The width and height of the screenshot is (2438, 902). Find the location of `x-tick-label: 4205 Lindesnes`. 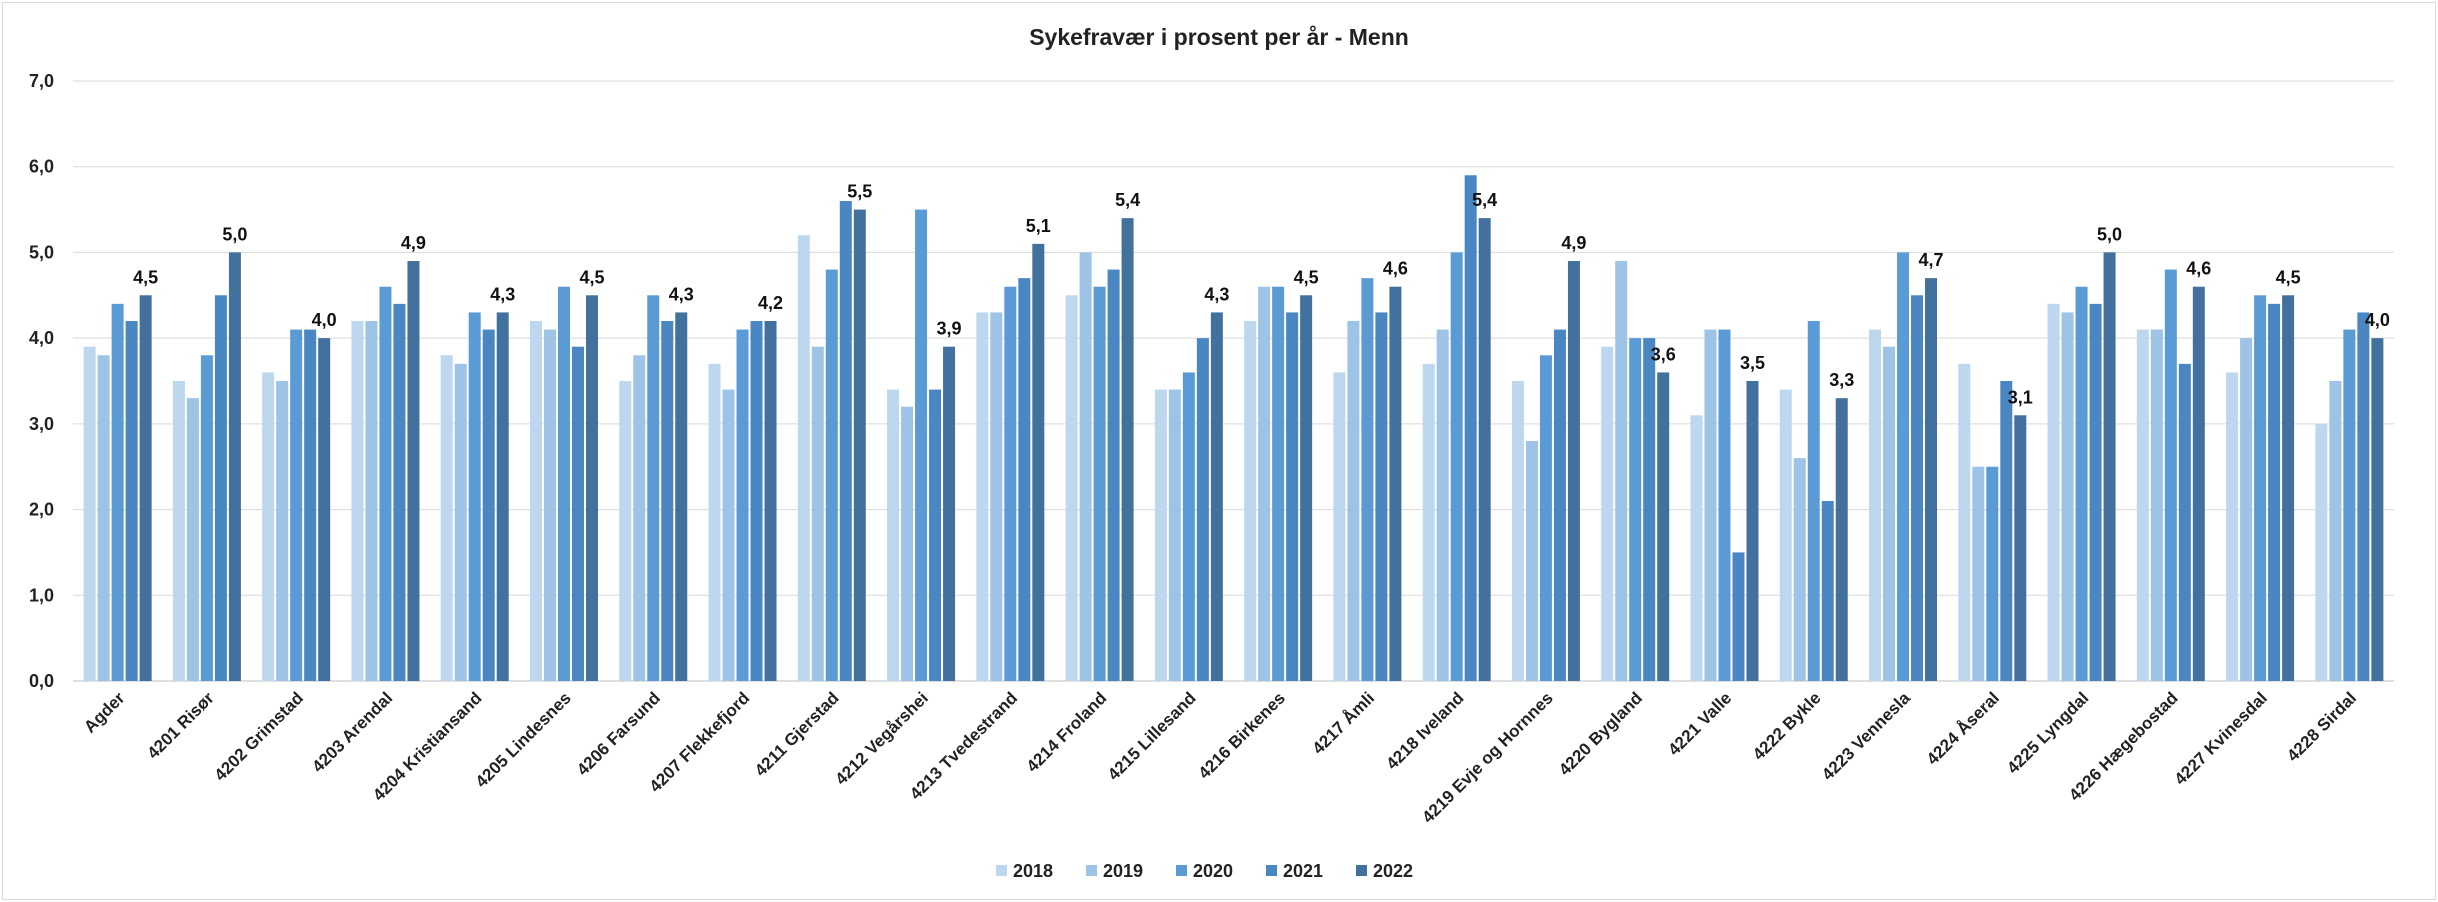

x-tick-label: 4205 Lindesnes is located at coordinates (523, 739).